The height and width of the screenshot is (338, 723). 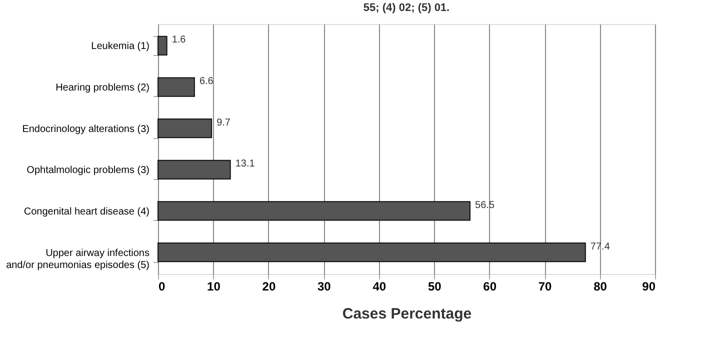 I want to click on data-label: 9.7, so click(x=223, y=122).